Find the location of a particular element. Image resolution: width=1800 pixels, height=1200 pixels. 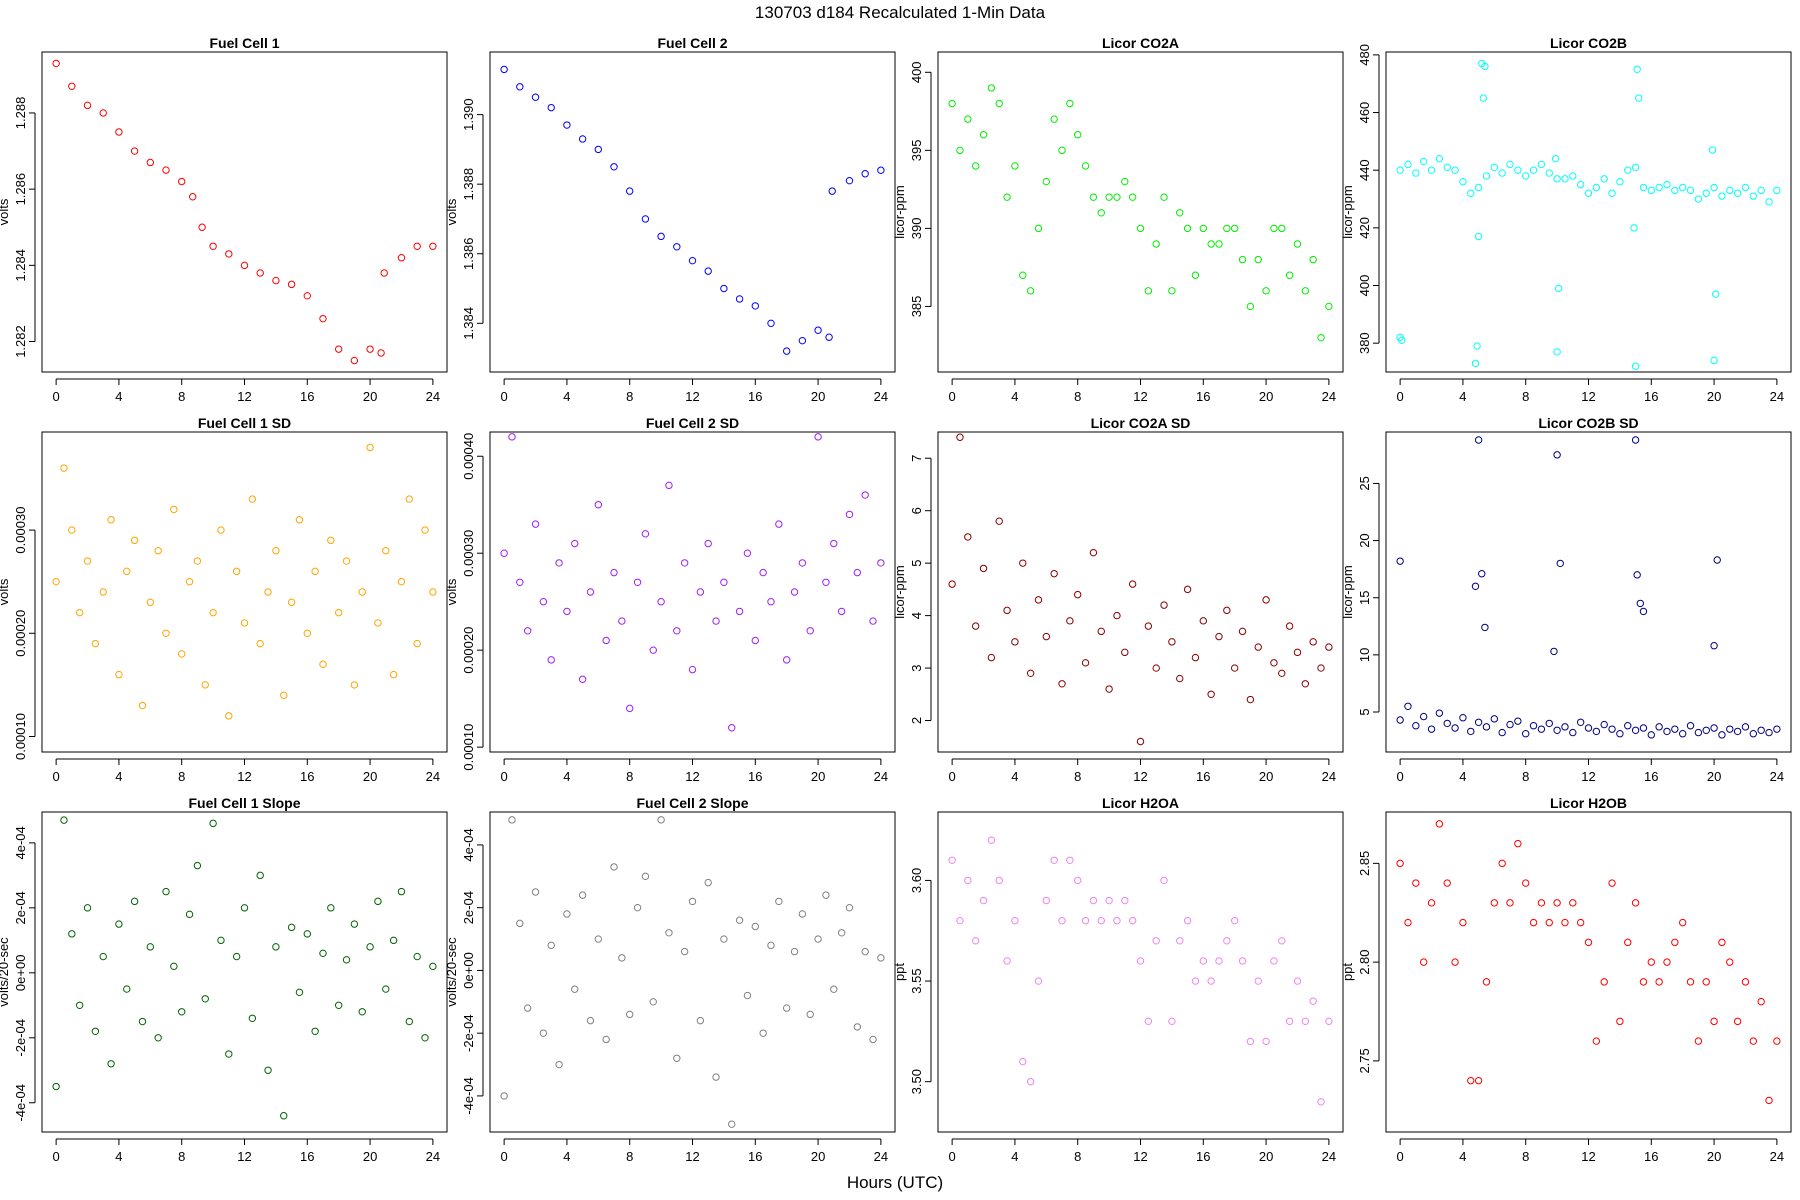

y-tick-label: 0.00030 is located at coordinates (468, 553).